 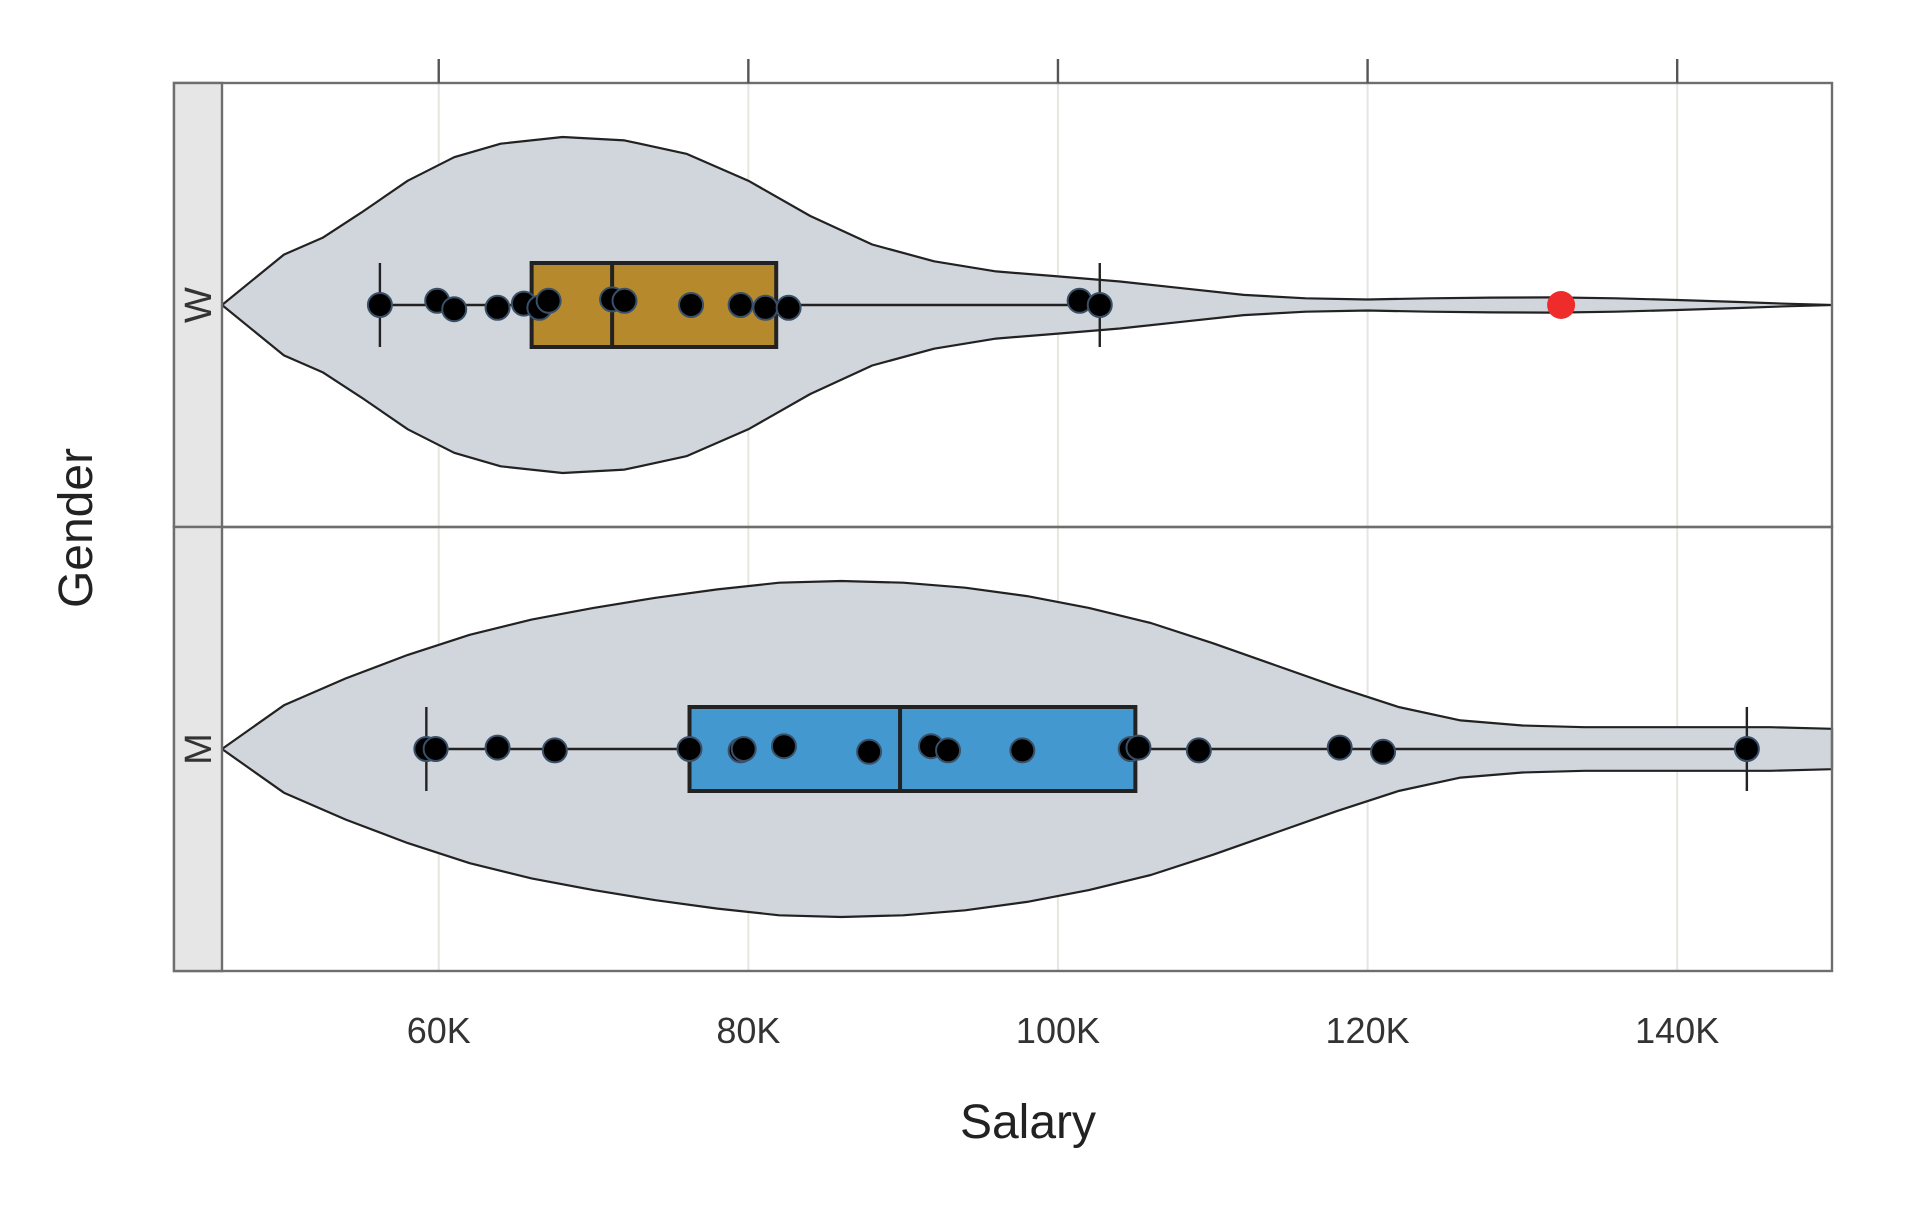 I want to click on strip-label-M: M, so click(x=199, y=749).